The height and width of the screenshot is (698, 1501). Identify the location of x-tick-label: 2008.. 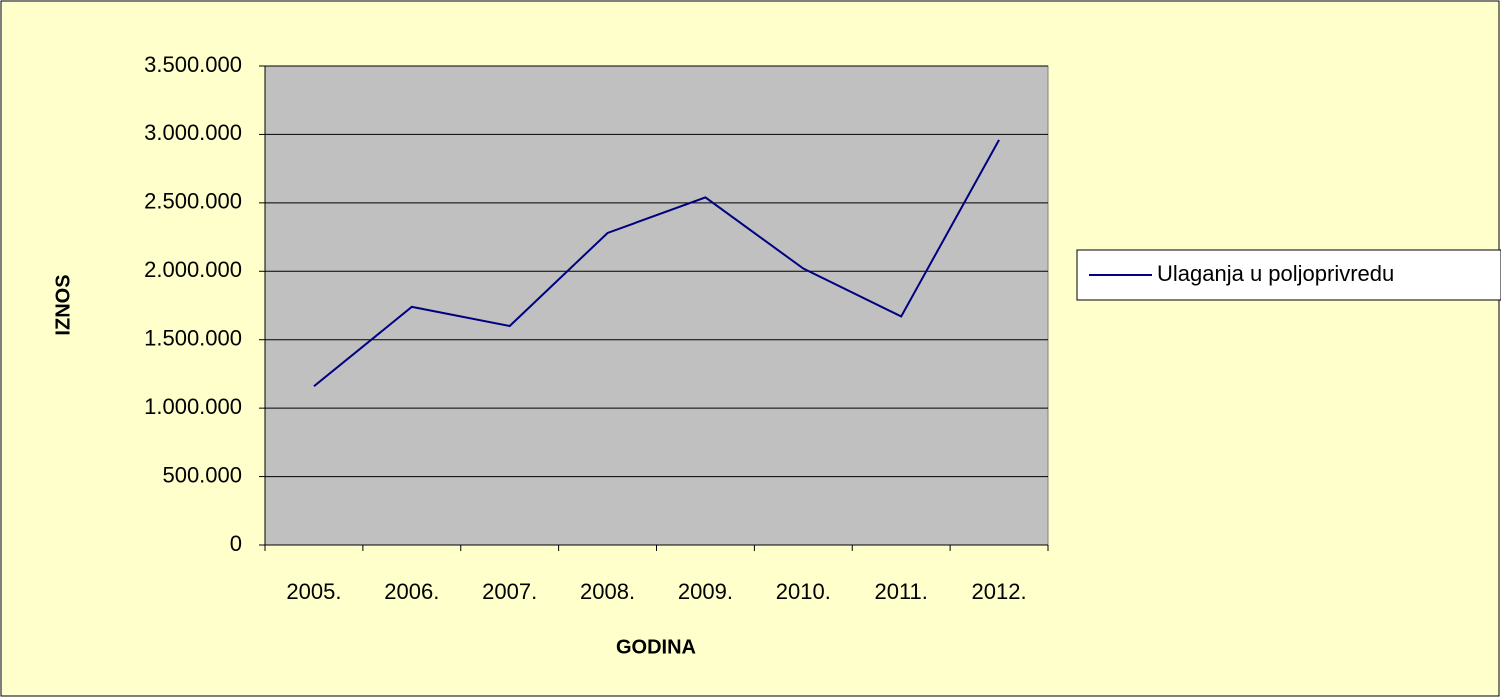
(607, 591).